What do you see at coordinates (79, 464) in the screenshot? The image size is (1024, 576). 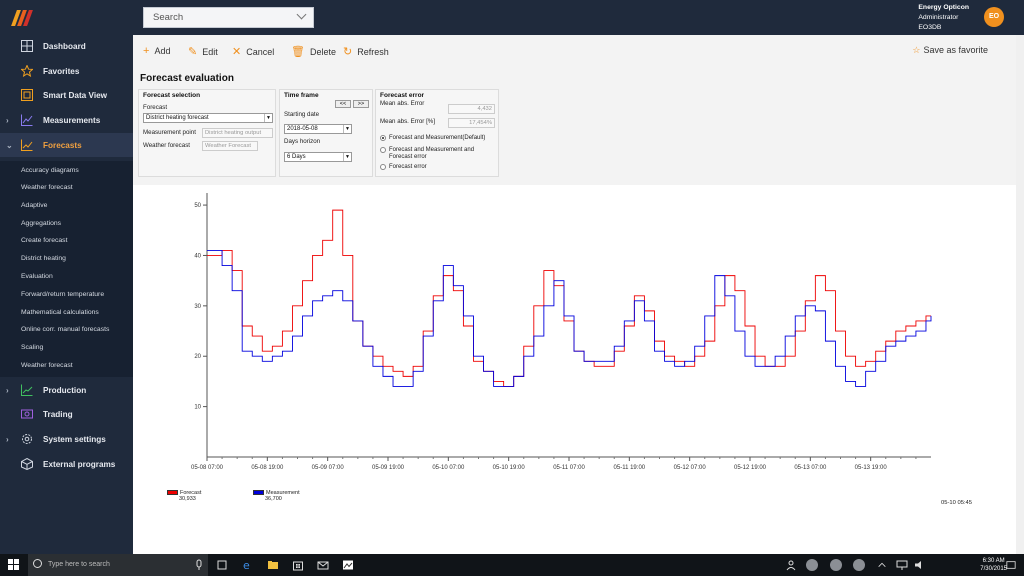 I see `sidebar-item-label: External programs` at bounding box center [79, 464].